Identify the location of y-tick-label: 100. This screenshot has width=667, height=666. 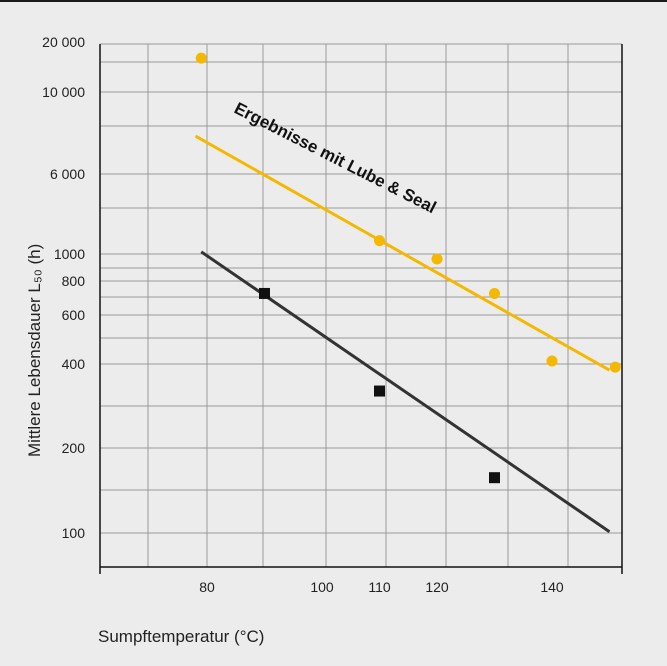
(74, 533).